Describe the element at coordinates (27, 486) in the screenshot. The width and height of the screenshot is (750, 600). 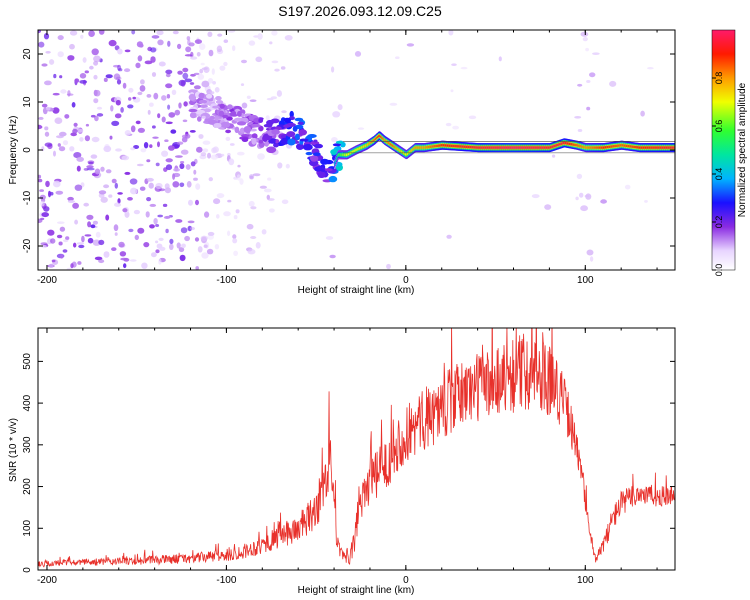
I see `y-tick-label: 200` at that location.